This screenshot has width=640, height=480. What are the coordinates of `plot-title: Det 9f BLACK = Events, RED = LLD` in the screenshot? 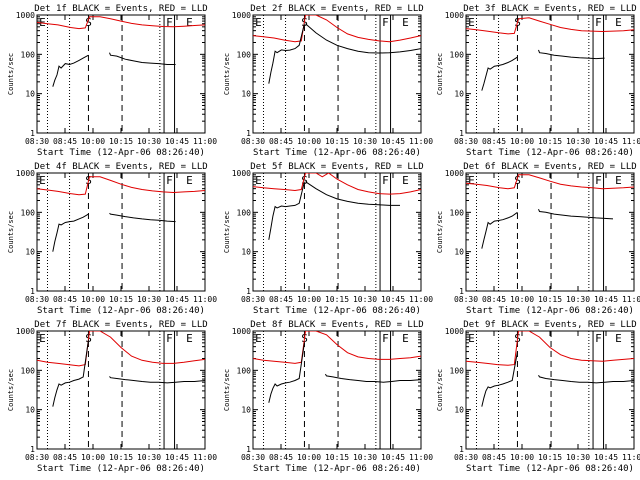 It's located at (549, 325).